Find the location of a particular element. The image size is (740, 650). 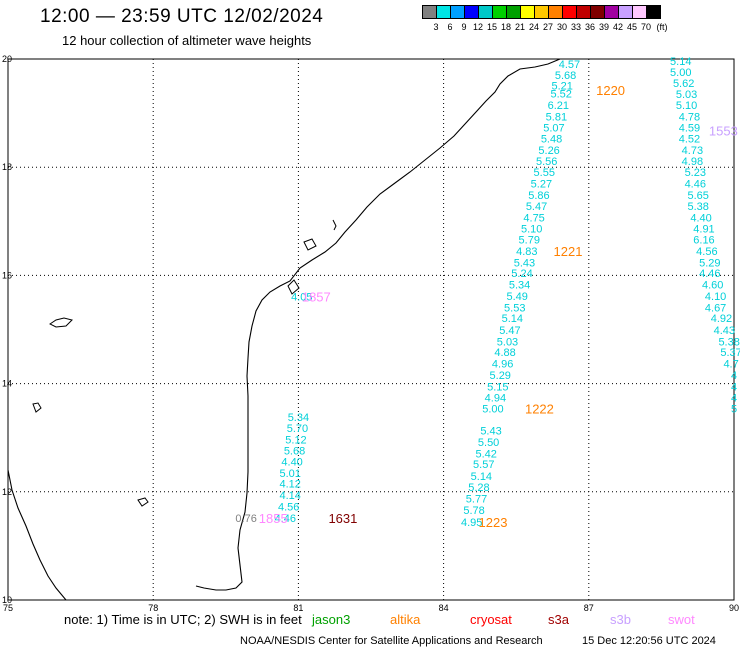

wave-height-value: 0.76 is located at coordinates (245, 519).